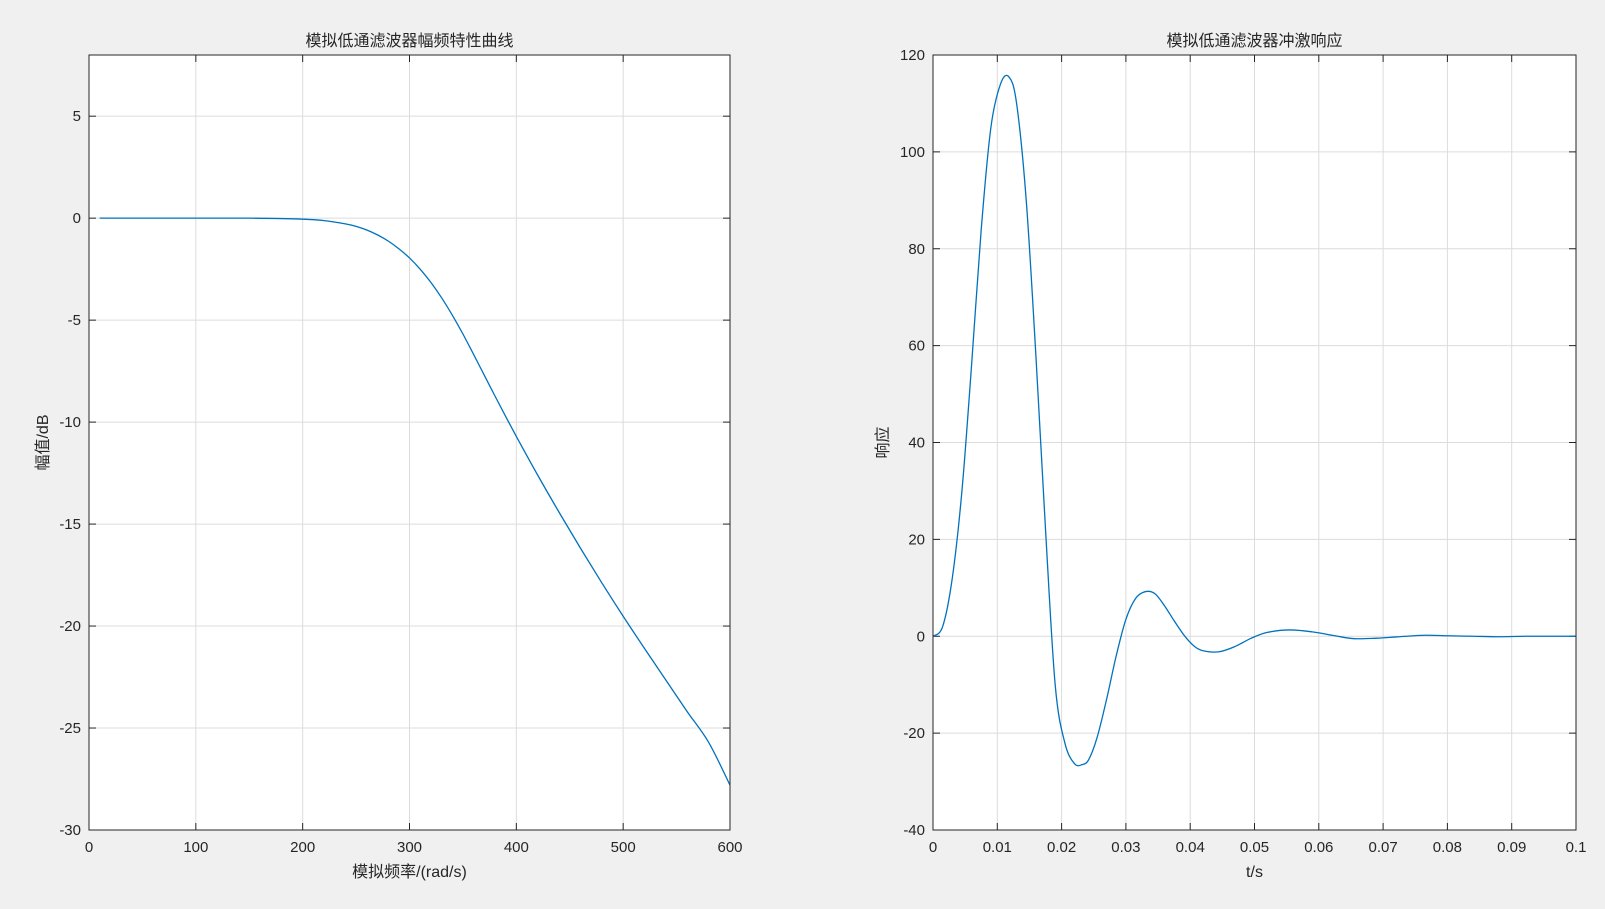  Describe the element at coordinates (89, 847) in the screenshot. I see `magnitude-x-tick-label: 0` at that location.